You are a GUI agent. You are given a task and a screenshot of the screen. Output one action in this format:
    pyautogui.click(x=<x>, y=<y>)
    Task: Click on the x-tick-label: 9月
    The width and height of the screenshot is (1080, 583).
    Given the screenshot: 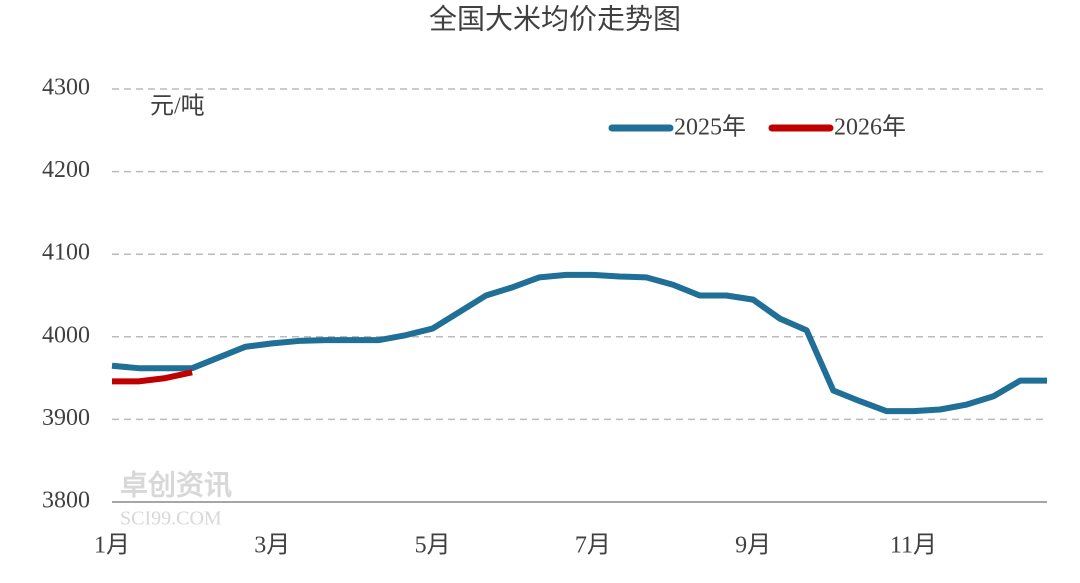 What is the action you would take?
    pyautogui.click(x=753, y=546)
    